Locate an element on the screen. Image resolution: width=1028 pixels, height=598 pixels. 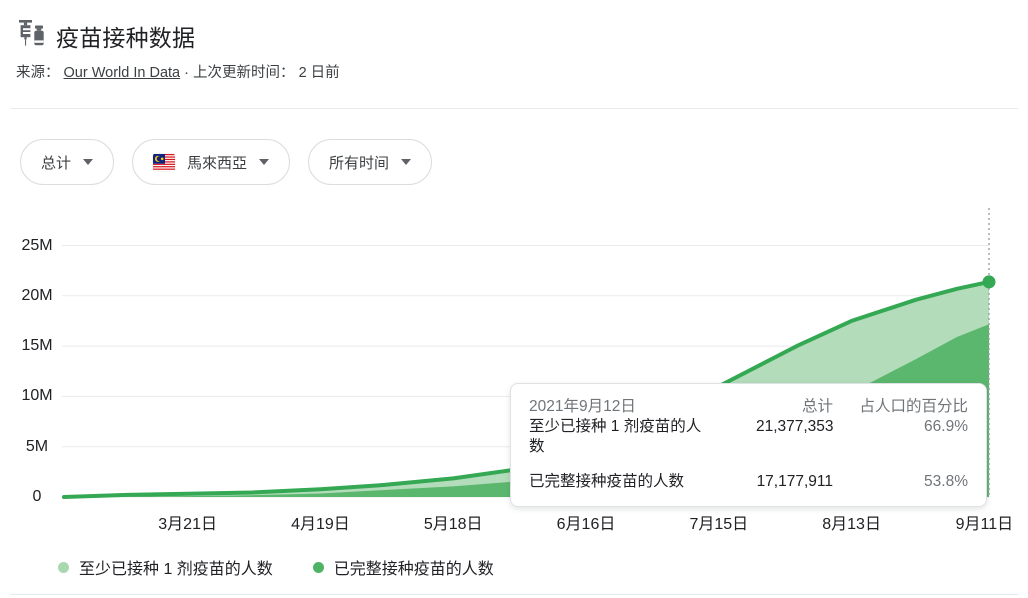
x-tick-label: 3月21日 is located at coordinates (187, 524).